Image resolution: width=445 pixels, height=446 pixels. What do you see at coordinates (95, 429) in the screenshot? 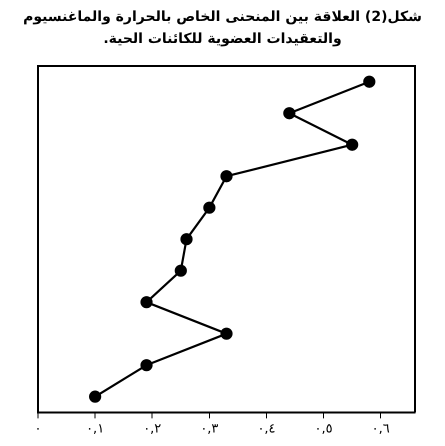
I see `x-tick-label: ٠,١` at bounding box center [95, 429].